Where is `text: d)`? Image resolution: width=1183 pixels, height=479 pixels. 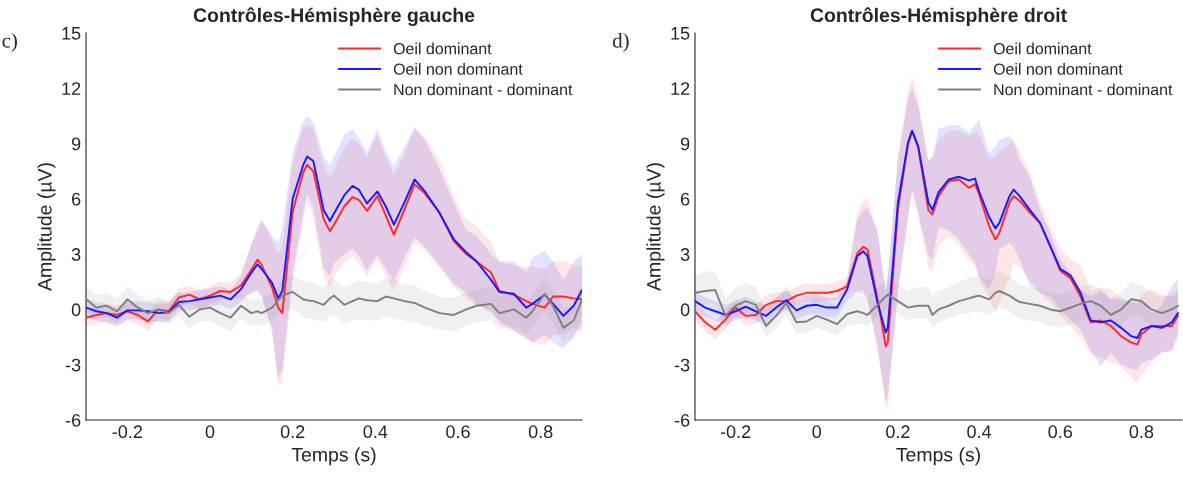
text: d) is located at coordinates (620, 42).